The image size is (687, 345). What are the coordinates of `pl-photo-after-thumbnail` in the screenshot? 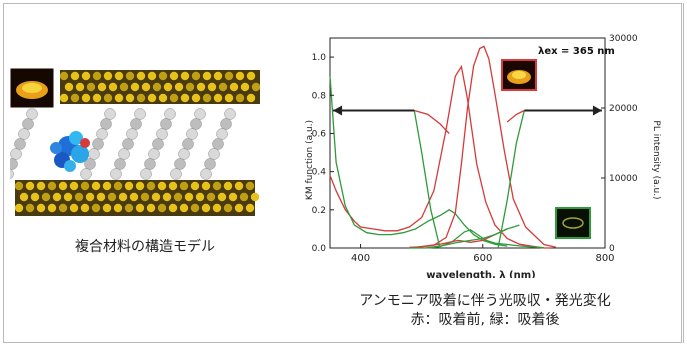 It's located at (573, 223).